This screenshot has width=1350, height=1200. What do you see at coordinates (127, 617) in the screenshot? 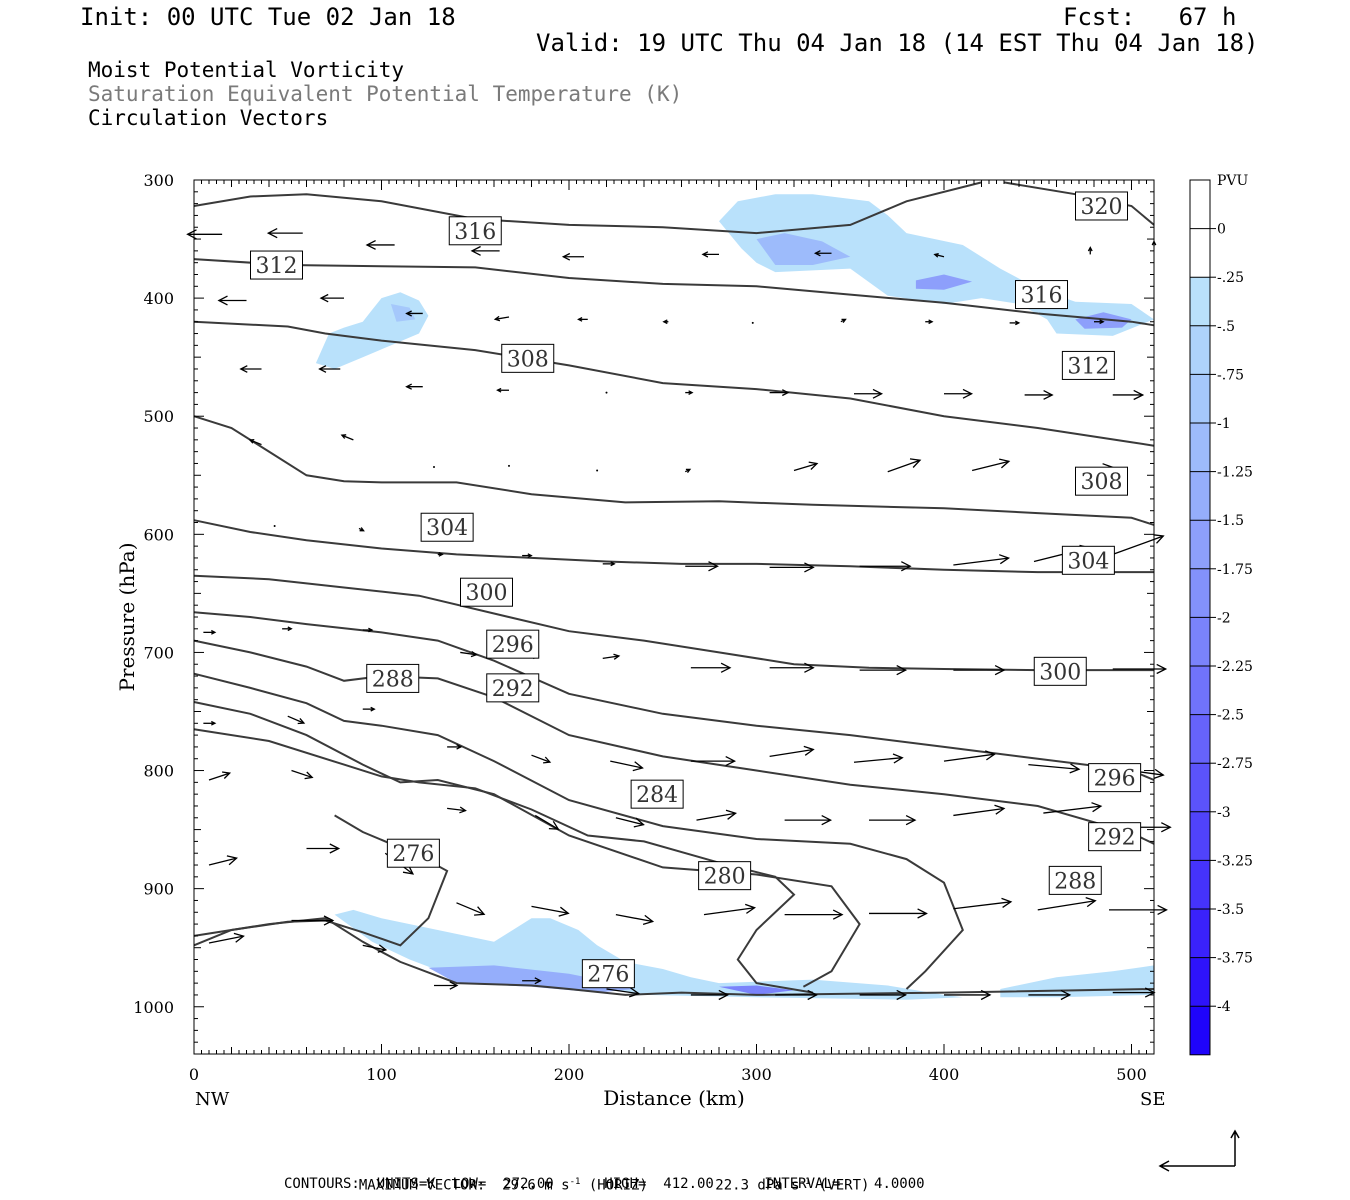
I see `y-axis-label: Pressure (hPa)` at bounding box center [127, 617].